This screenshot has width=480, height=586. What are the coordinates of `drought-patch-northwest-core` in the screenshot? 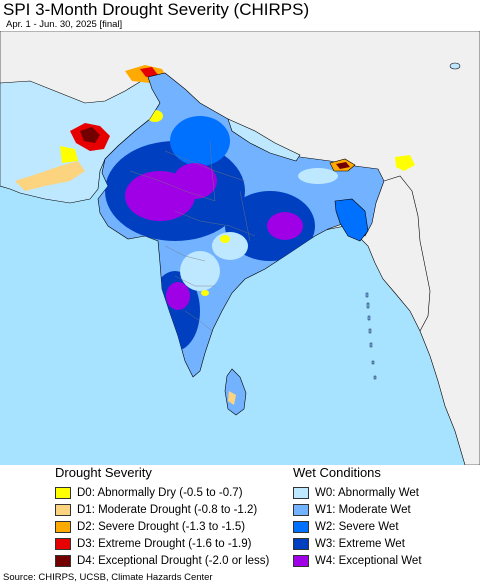 It's located at (90, 135).